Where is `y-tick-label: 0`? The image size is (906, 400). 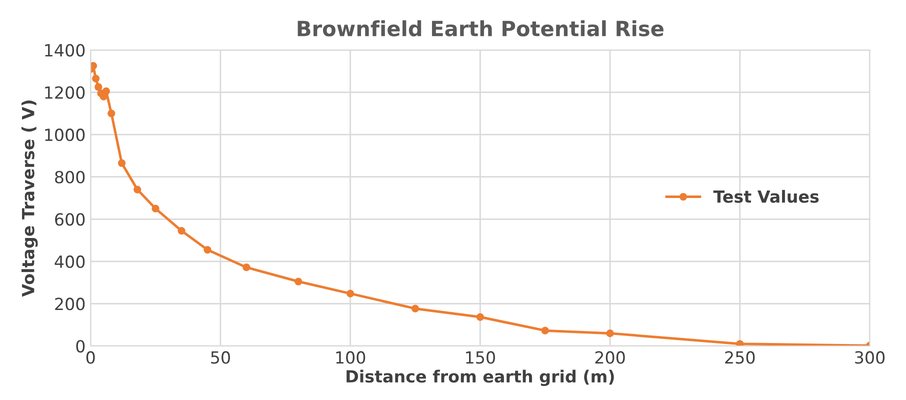 y-tick-label: 0 is located at coordinates (80, 346).